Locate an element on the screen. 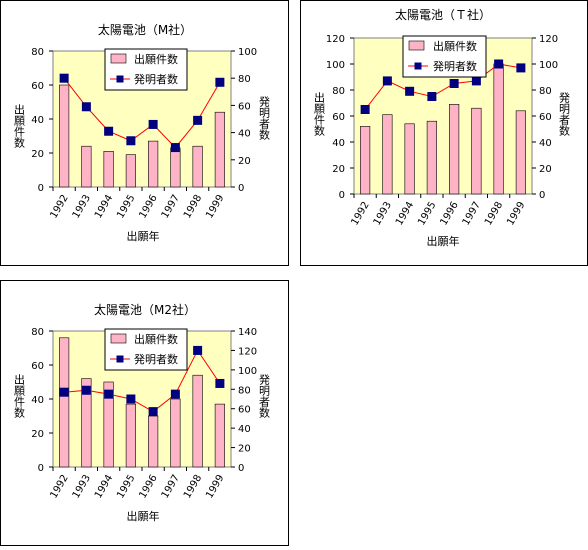  y-left-tick-label: 100 is located at coordinates (335, 65).